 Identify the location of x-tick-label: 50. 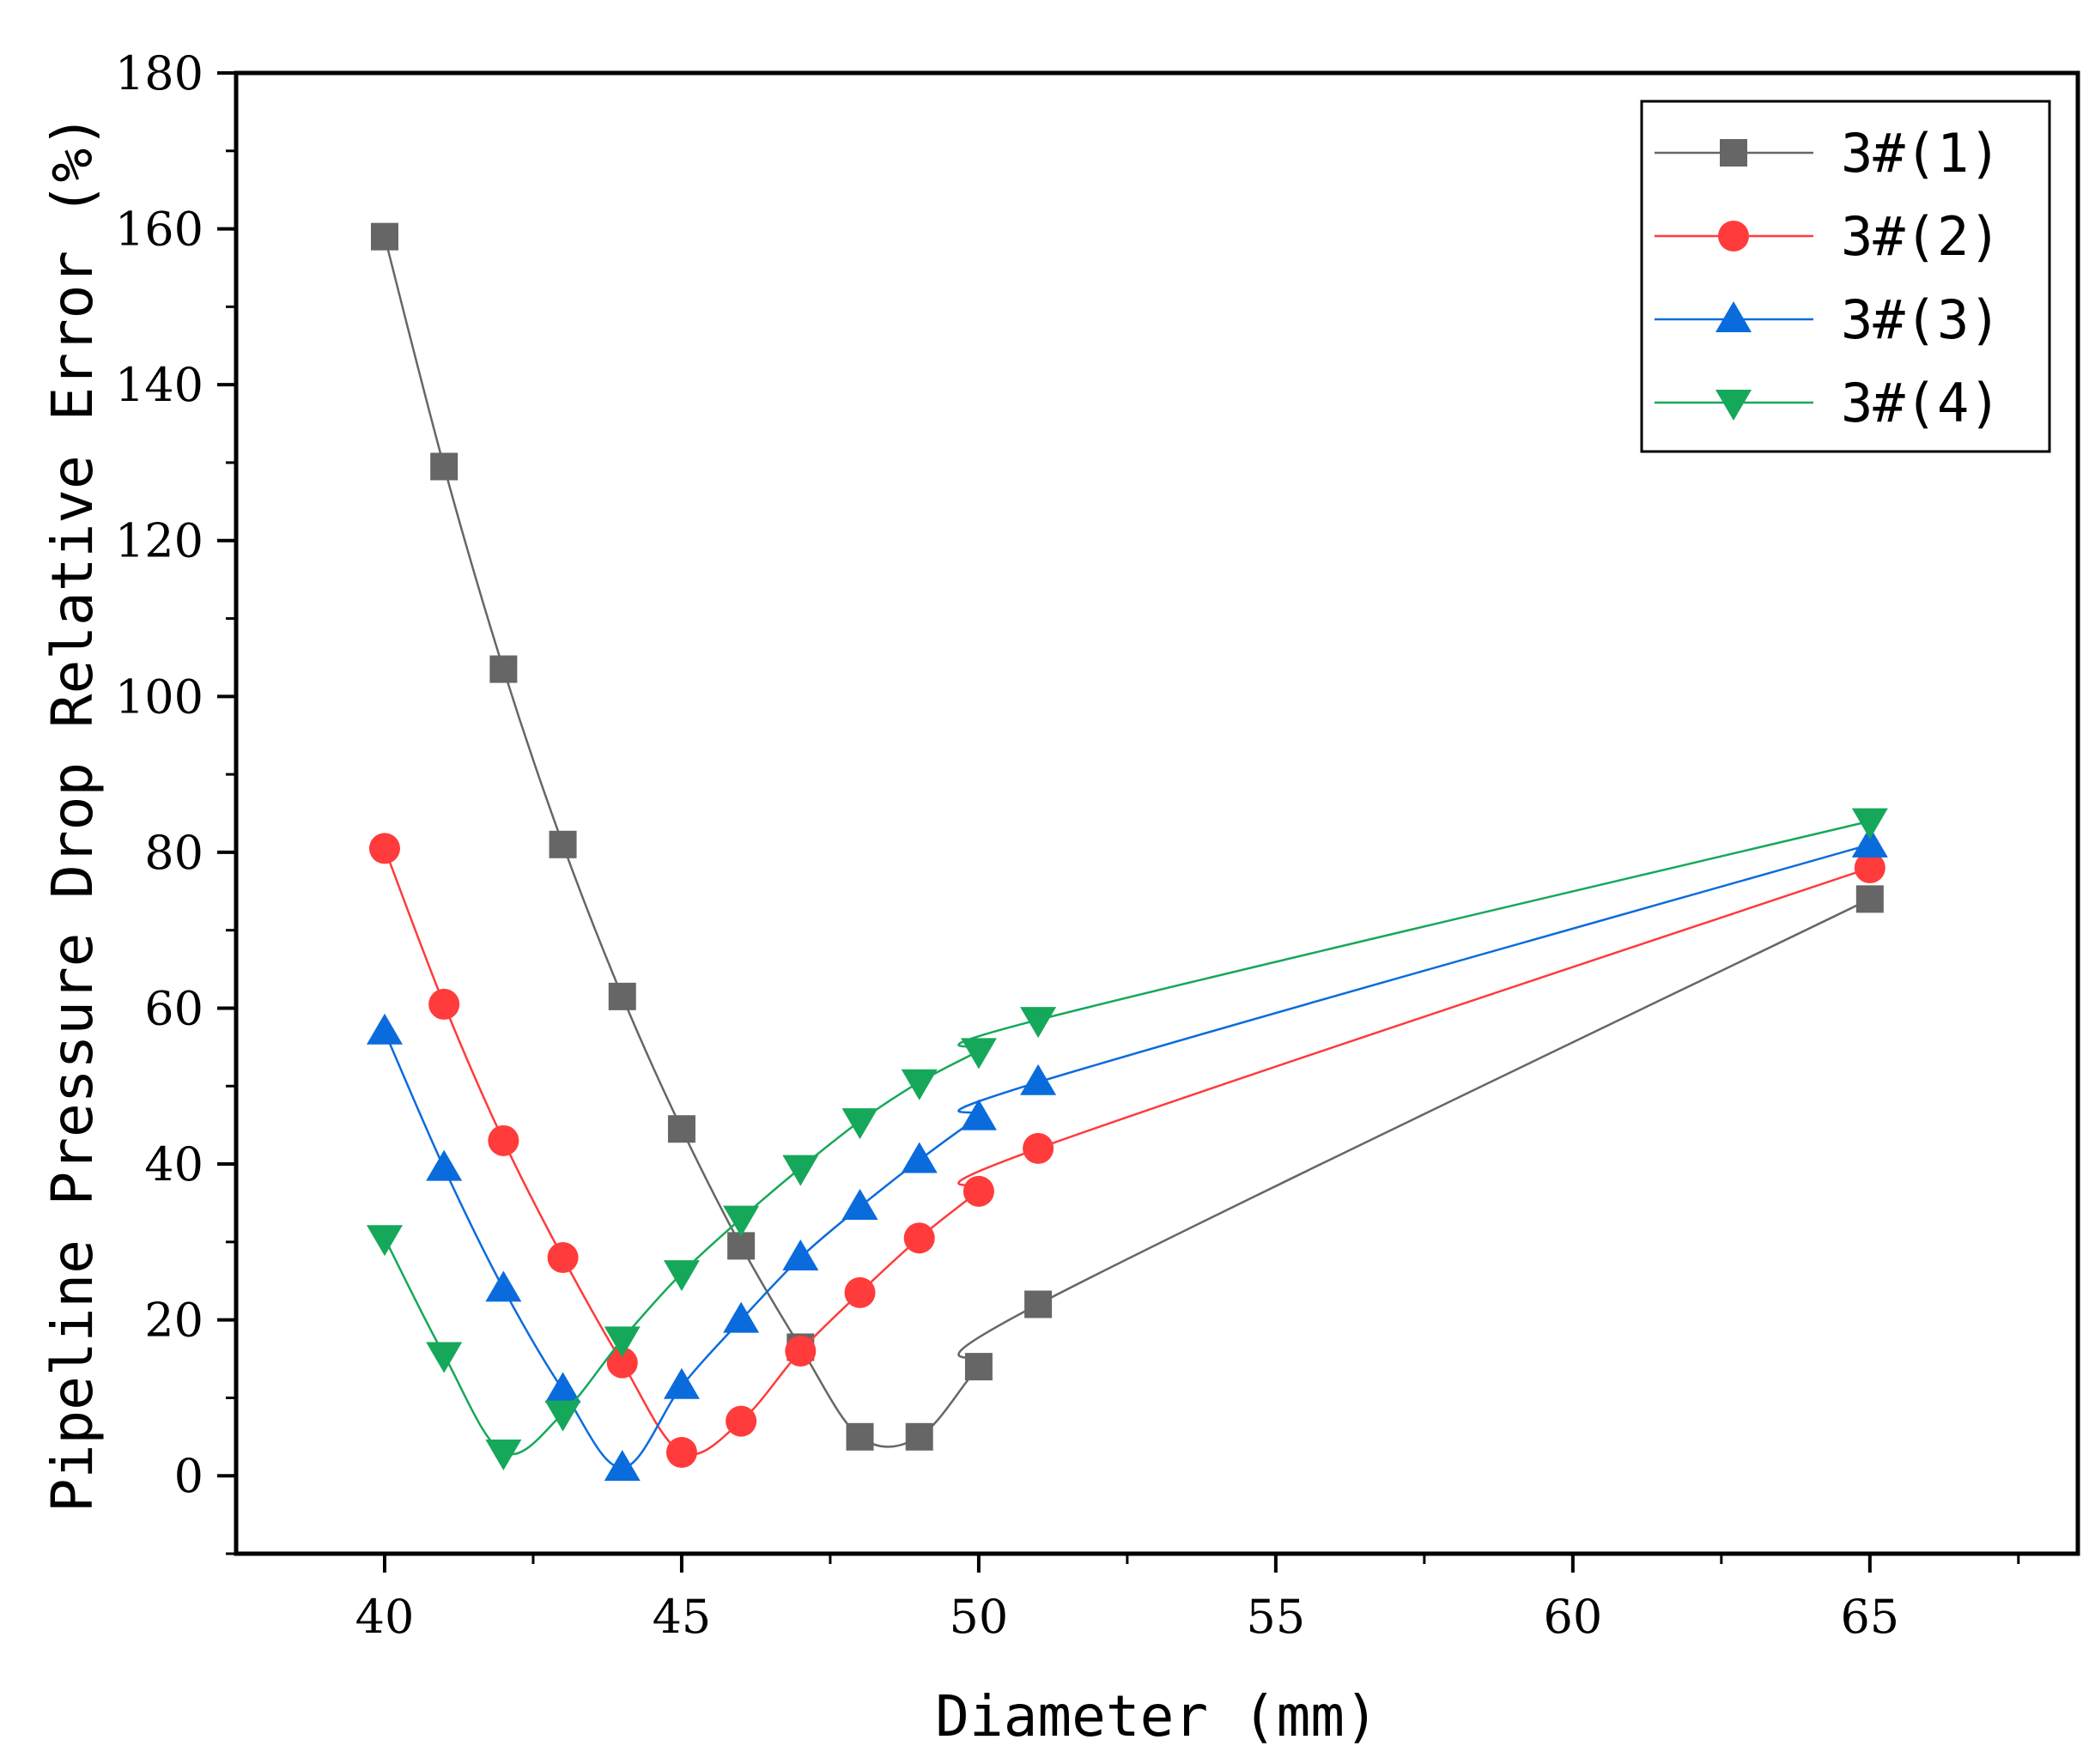
(979, 1617).